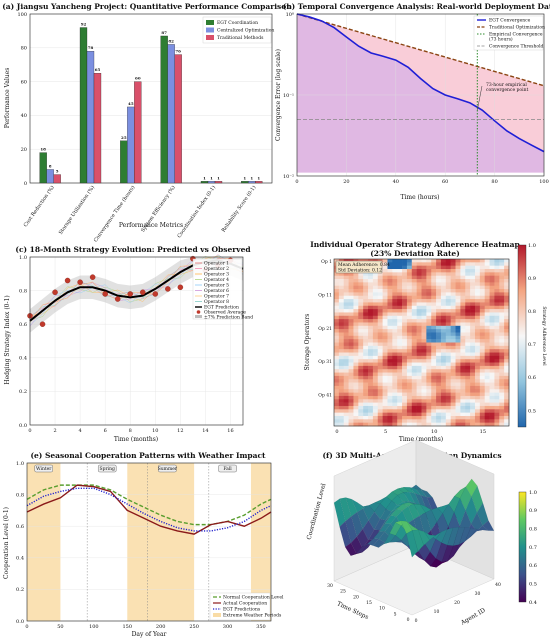  What do you see at coordinates (55, 292) in the screenshot?
I see `observed-point` at bounding box center [55, 292].